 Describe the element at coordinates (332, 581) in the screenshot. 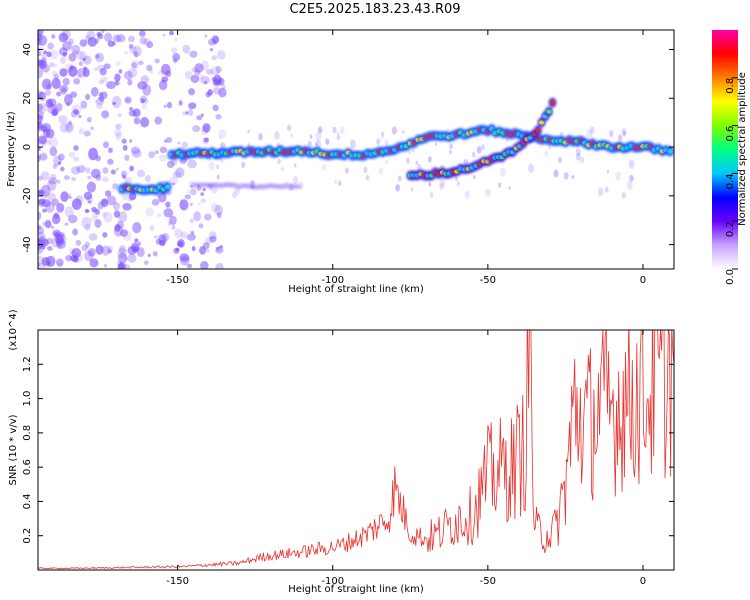

I see `snr-x-tick-label: -100` at that location.